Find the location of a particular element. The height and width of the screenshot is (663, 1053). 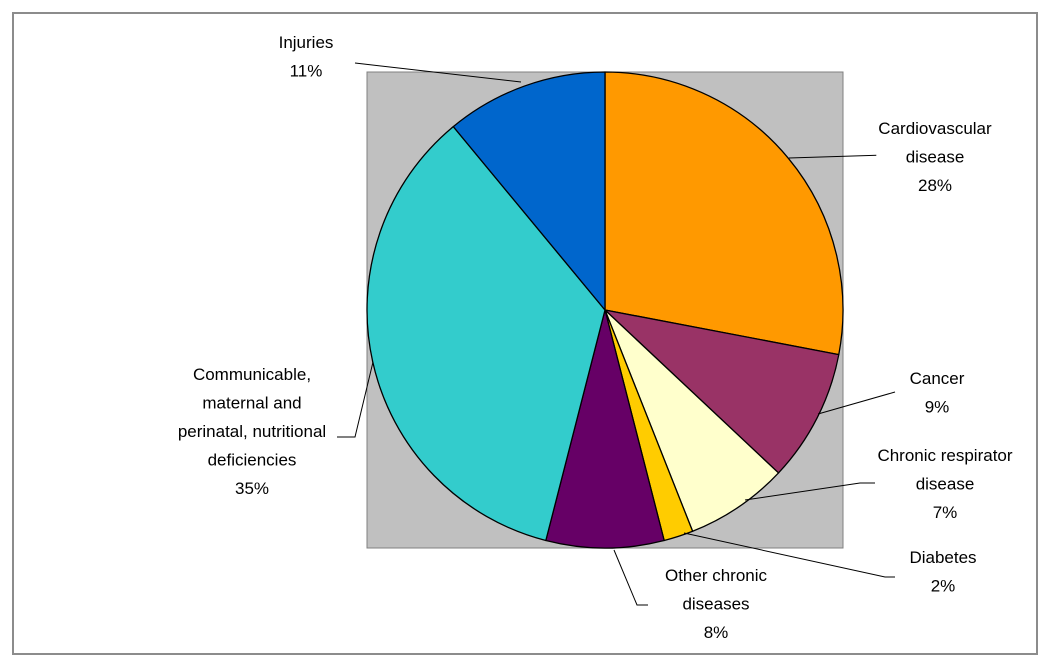

data-label-5: Other chronic diseases 8% is located at coordinates (716, 604).